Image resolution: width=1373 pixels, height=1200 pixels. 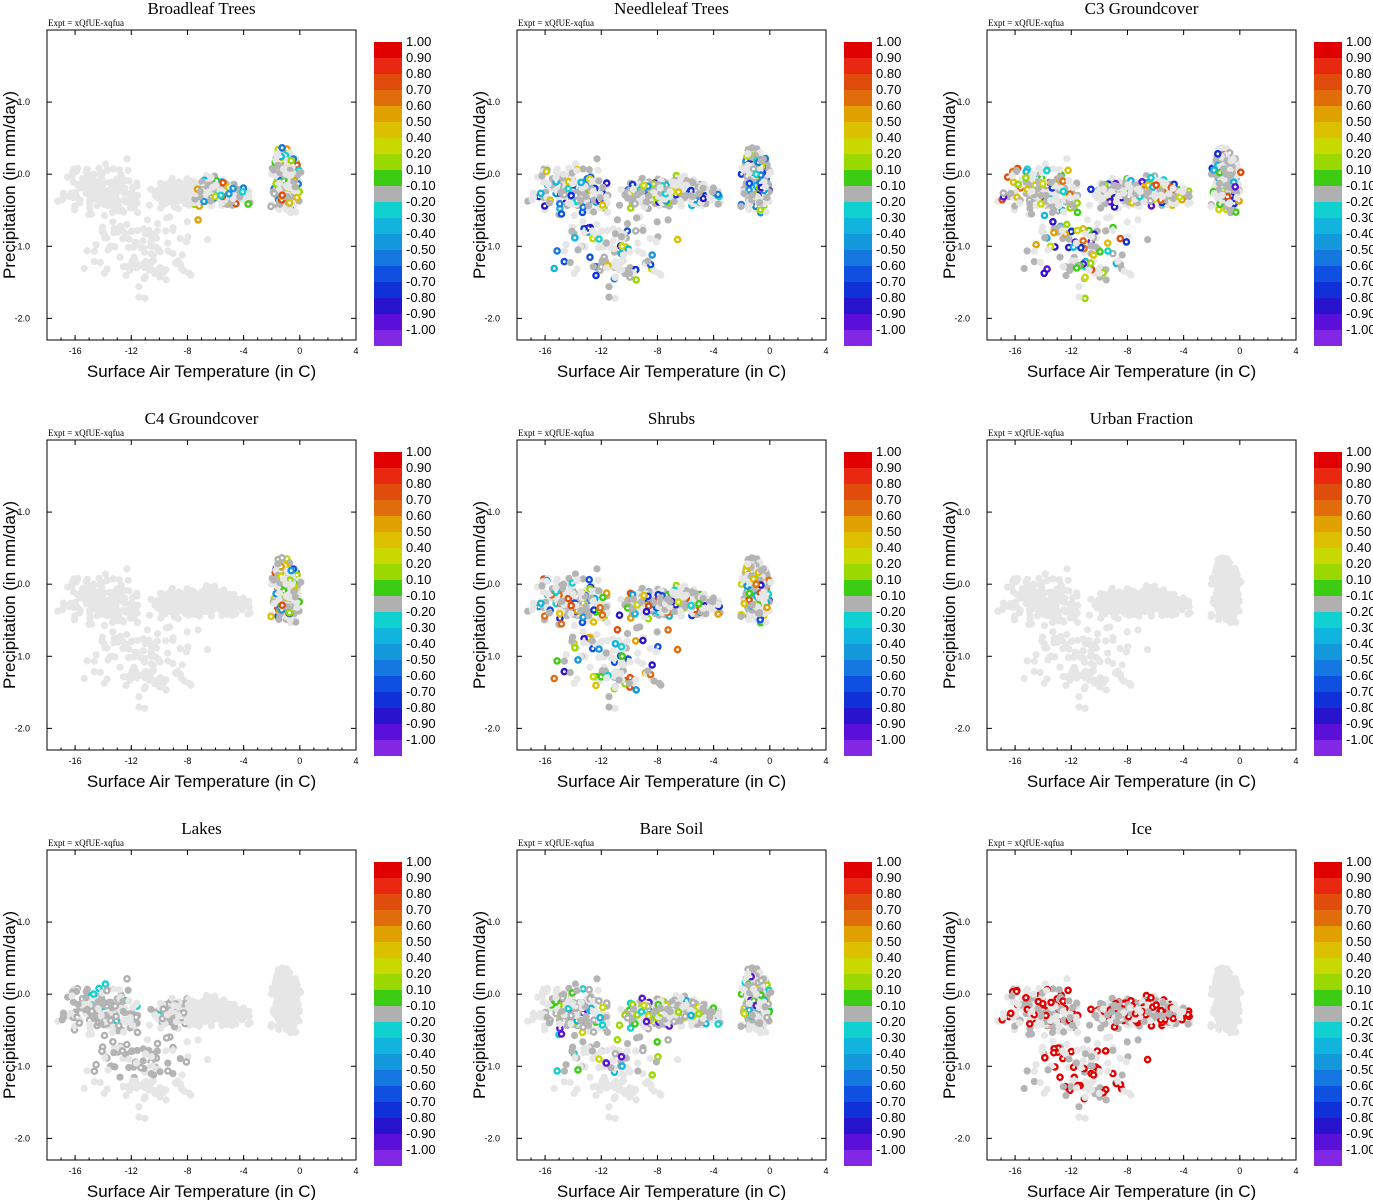 What do you see at coordinates (671, 371) in the screenshot?
I see `x-axis-label: Surface Air Temperature (in C)` at bounding box center [671, 371].